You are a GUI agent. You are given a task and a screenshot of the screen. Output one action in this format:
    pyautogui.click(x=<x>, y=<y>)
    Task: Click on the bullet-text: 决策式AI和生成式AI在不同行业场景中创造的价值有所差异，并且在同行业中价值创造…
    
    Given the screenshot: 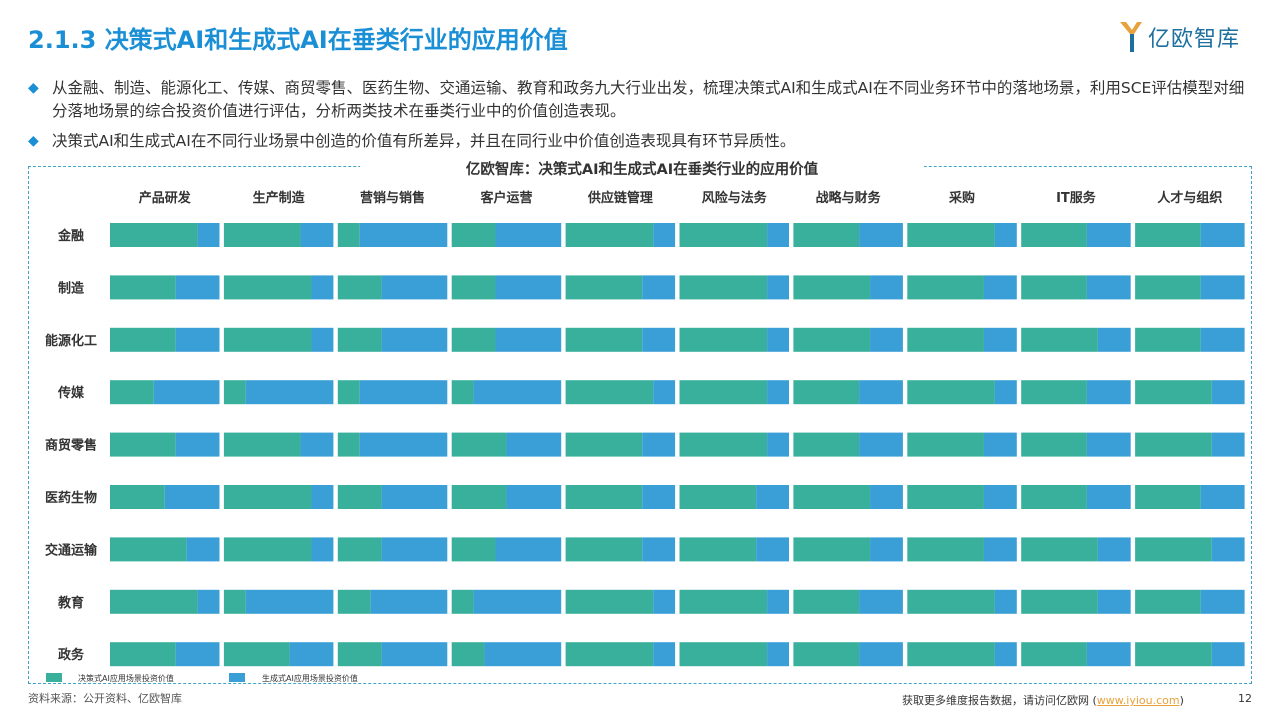 What is the action you would take?
    pyautogui.click(x=424, y=141)
    